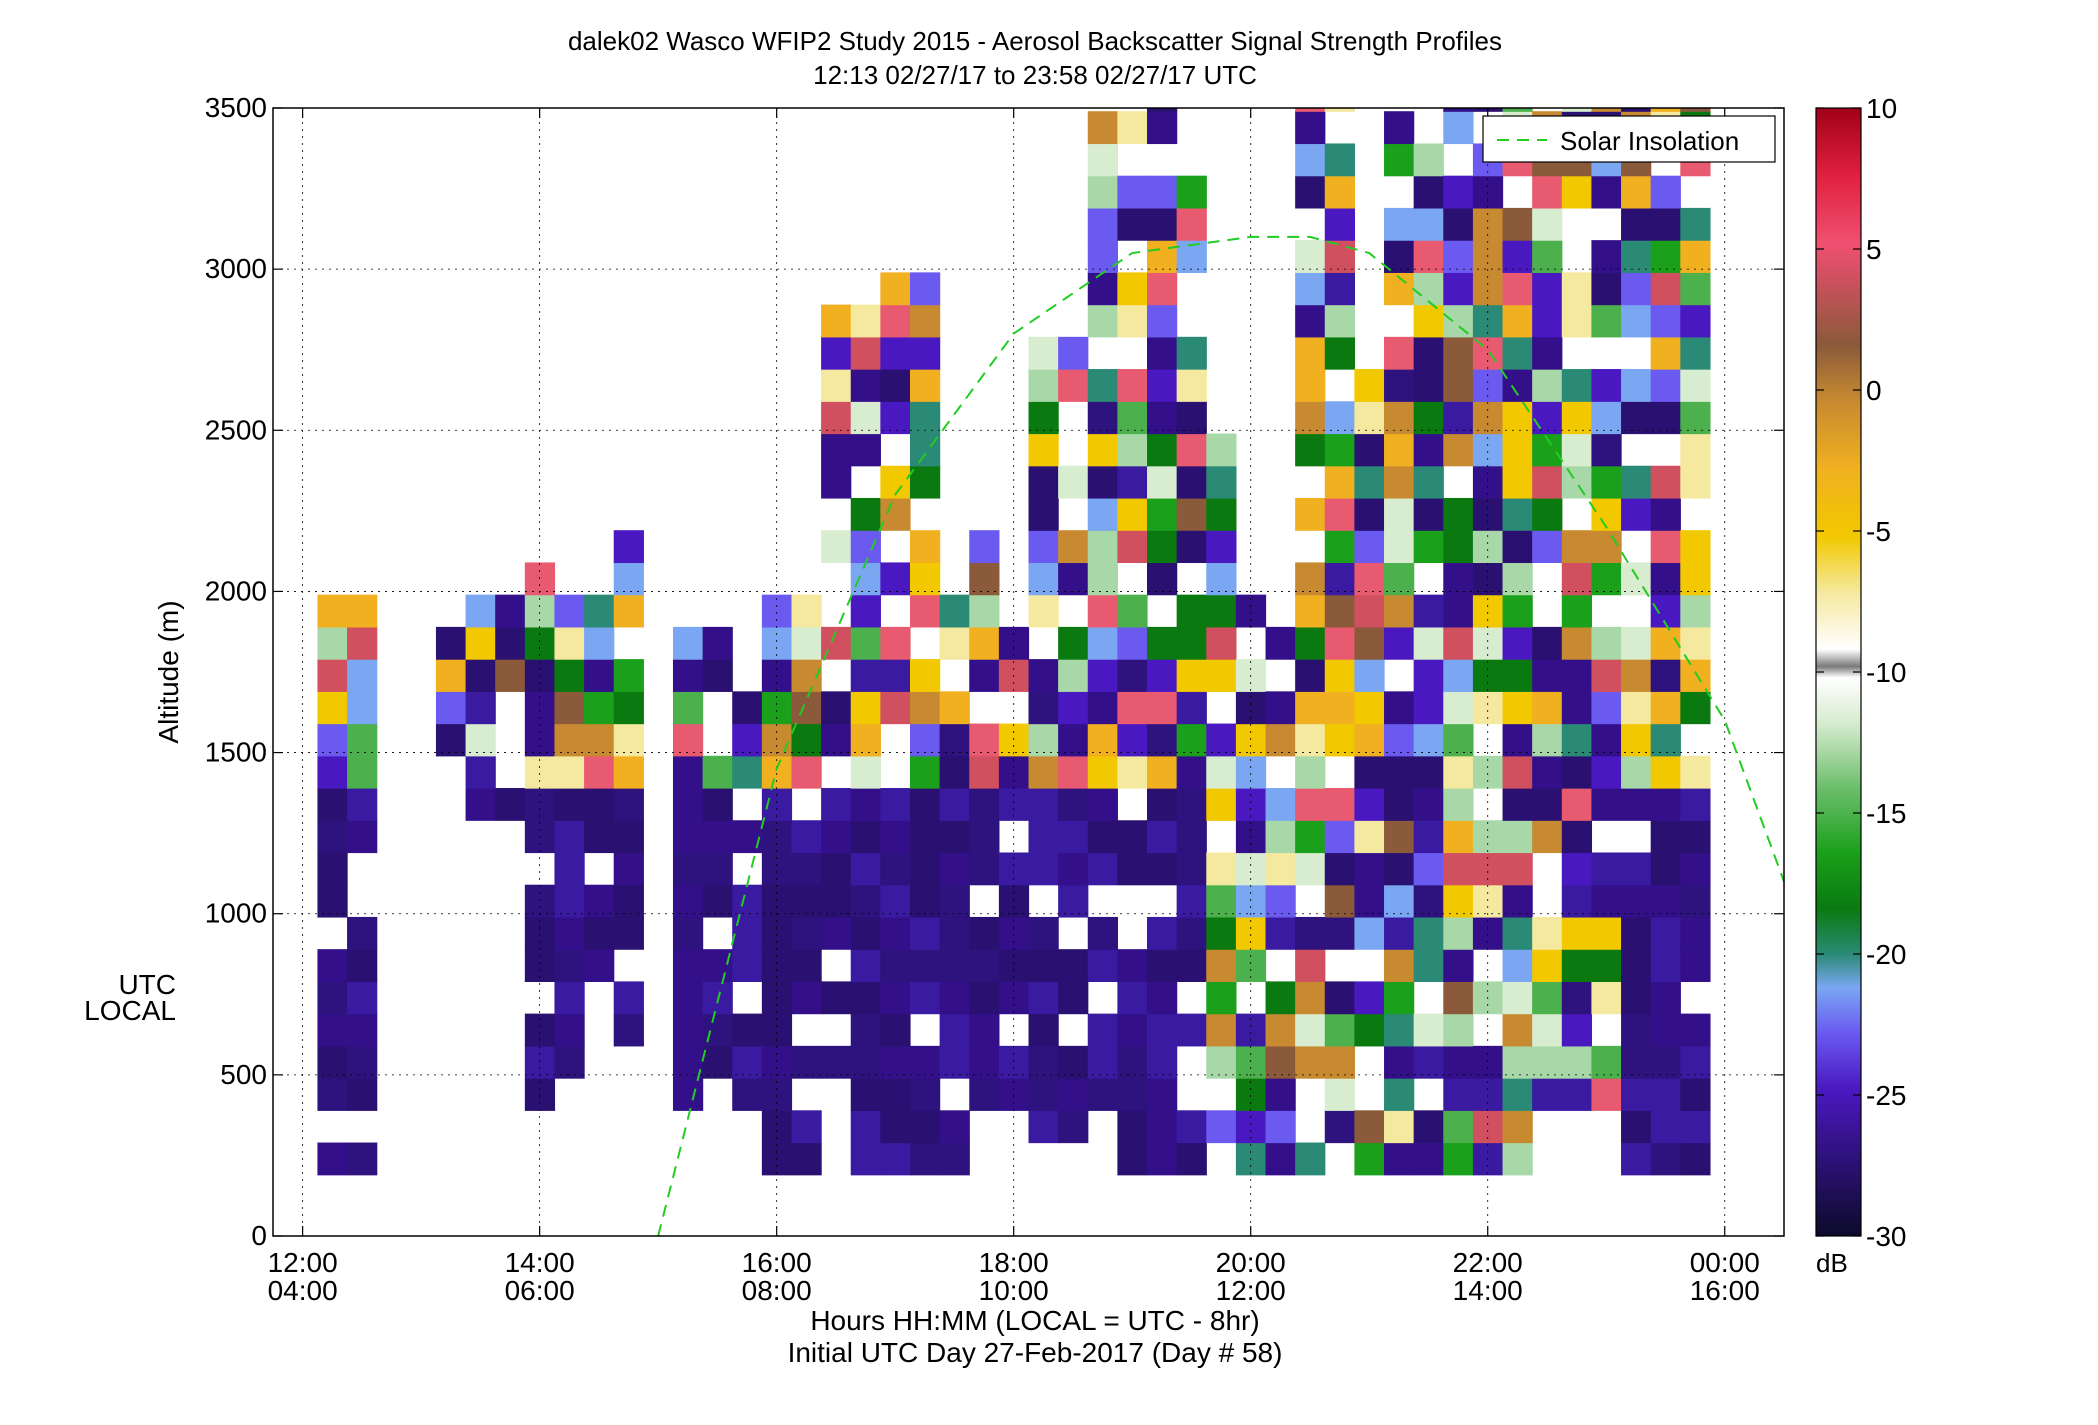 Image resolution: width=2098 pixels, height=1425 pixels. I want to click on x-tick-label-local: 14:00, so click(1488, 1290).